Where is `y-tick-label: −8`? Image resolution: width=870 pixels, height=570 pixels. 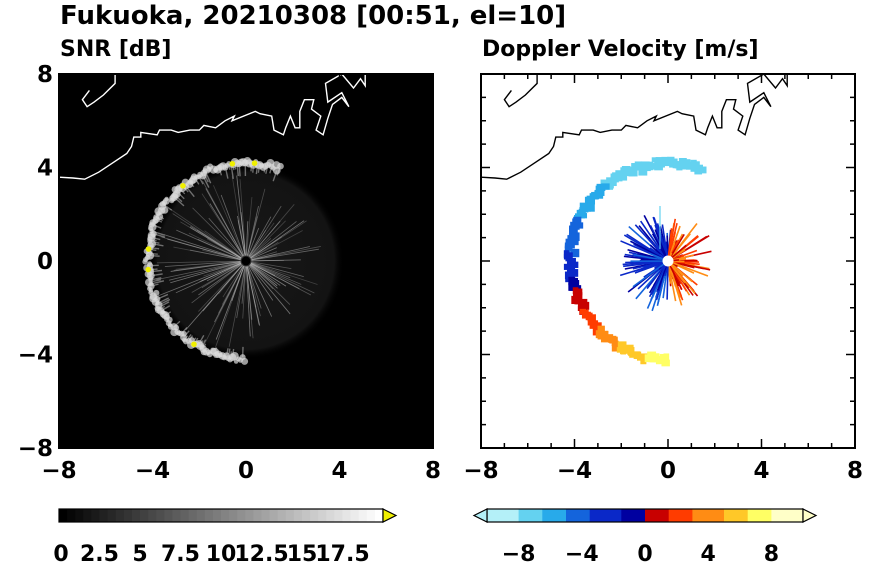 y-tick-label: −8 is located at coordinates (35, 449).